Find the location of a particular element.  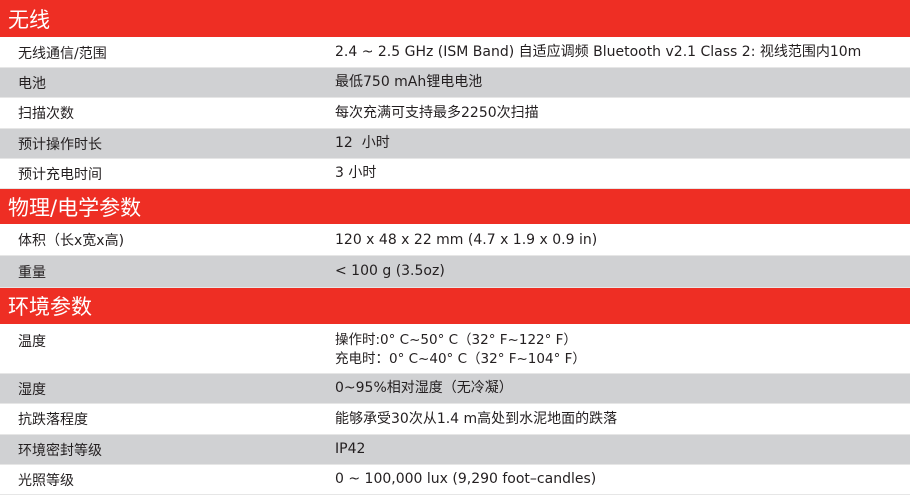

section-header-physical: 物理/电学参数 is located at coordinates (455, 207).